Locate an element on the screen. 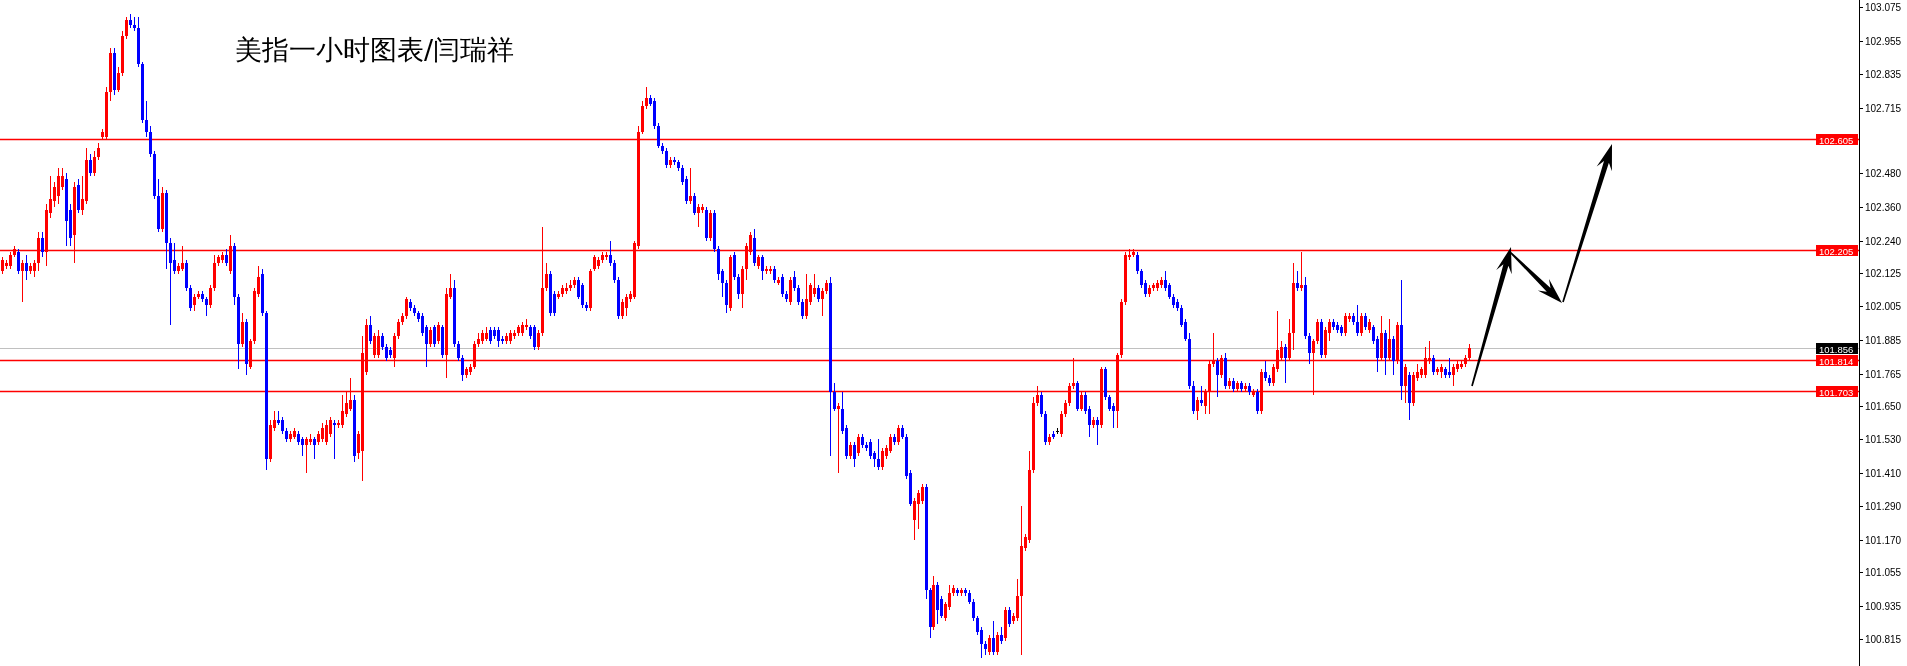  y-tick-label: 101.650 is located at coordinates (1883, 406).